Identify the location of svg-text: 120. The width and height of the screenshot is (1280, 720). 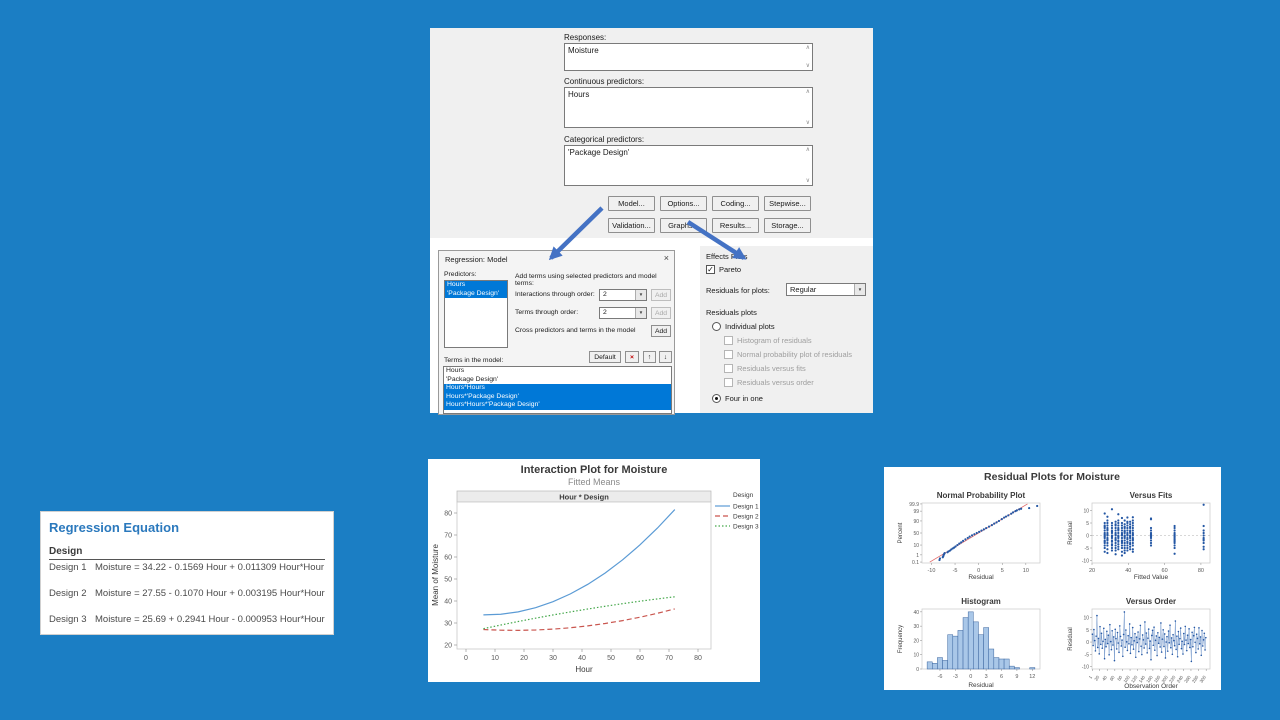
(1134, 678).